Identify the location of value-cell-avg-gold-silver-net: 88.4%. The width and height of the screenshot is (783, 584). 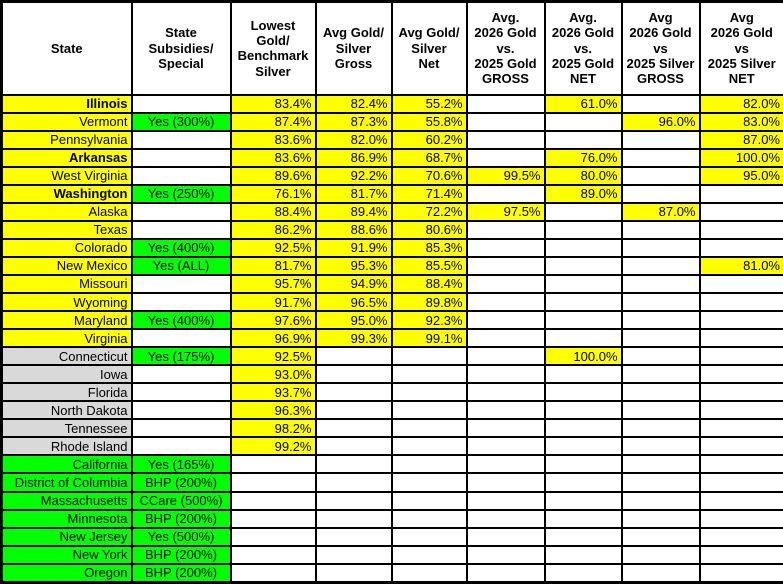
(429, 284).